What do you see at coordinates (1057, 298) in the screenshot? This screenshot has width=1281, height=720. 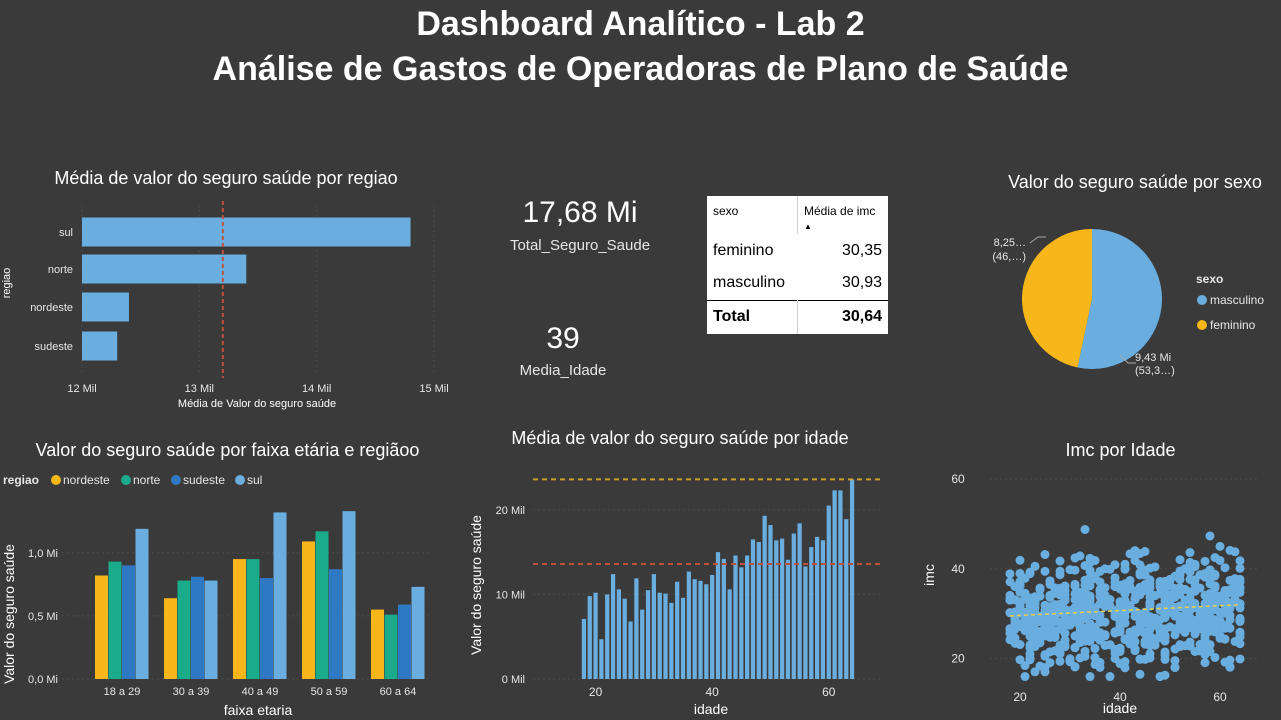 I see `pie-slice-feminino` at bounding box center [1057, 298].